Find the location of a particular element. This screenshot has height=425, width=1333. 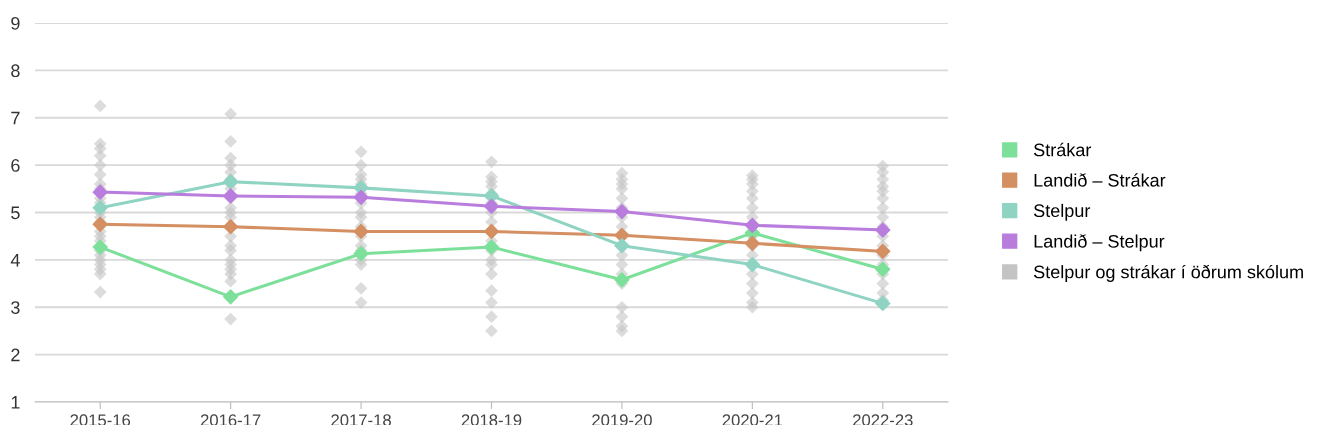

y-tick-label: 8 is located at coordinates (15, 71).